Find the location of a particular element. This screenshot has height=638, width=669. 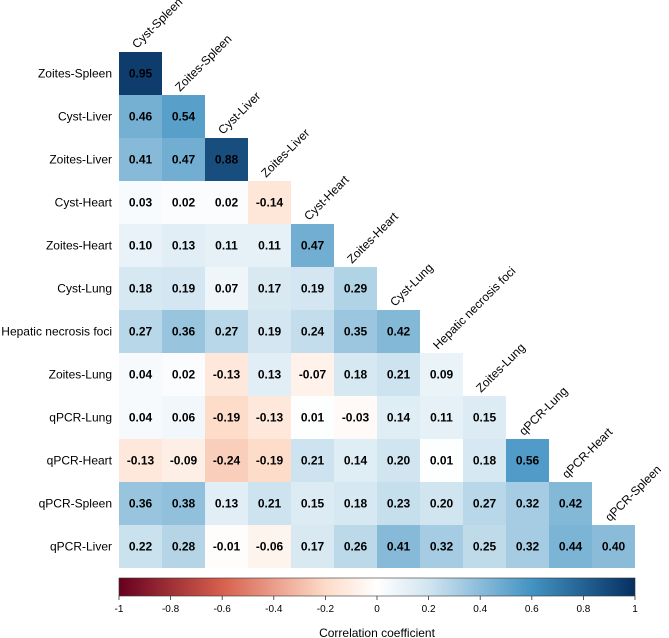

cell-value-label: 0.20 is located at coordinates (442, 504).